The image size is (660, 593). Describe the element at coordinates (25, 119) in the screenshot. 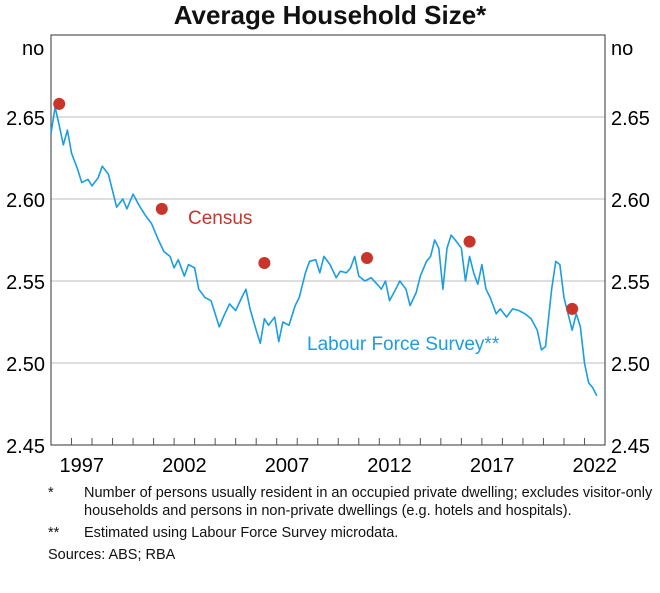

I see `y-tick-label-left: 2.65` at that location.